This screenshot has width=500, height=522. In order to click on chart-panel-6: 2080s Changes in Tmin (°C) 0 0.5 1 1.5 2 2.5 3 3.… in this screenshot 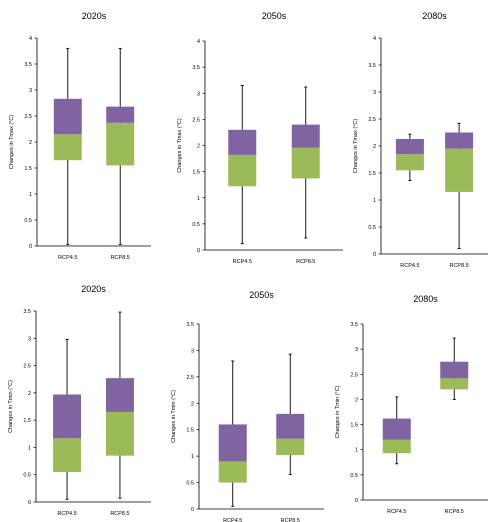, I will do `click(411, 404)`.